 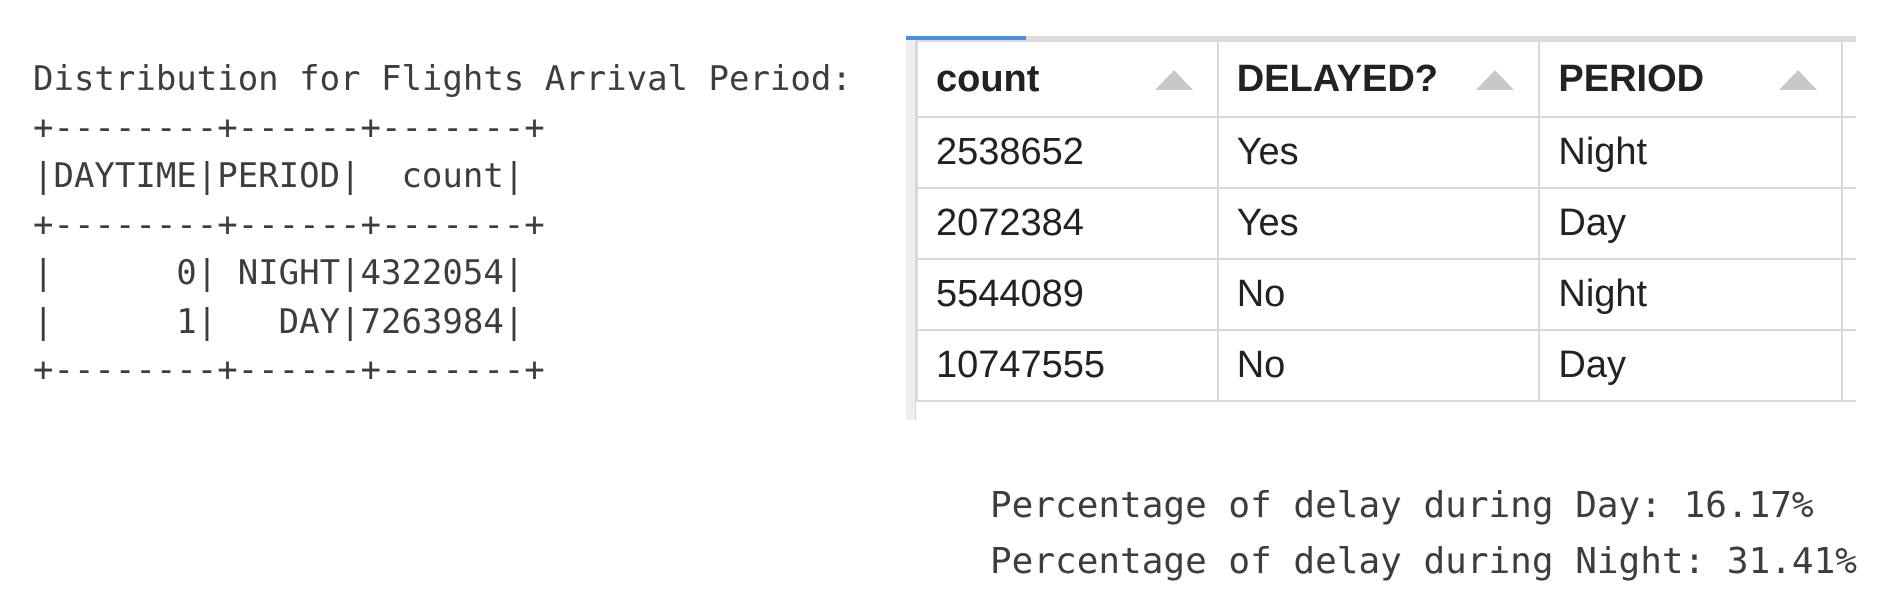 What do you see at coordinates (966, 38) in the screenshot?
I see `grid-scroll-indicator` at bounding box center [966, 38].